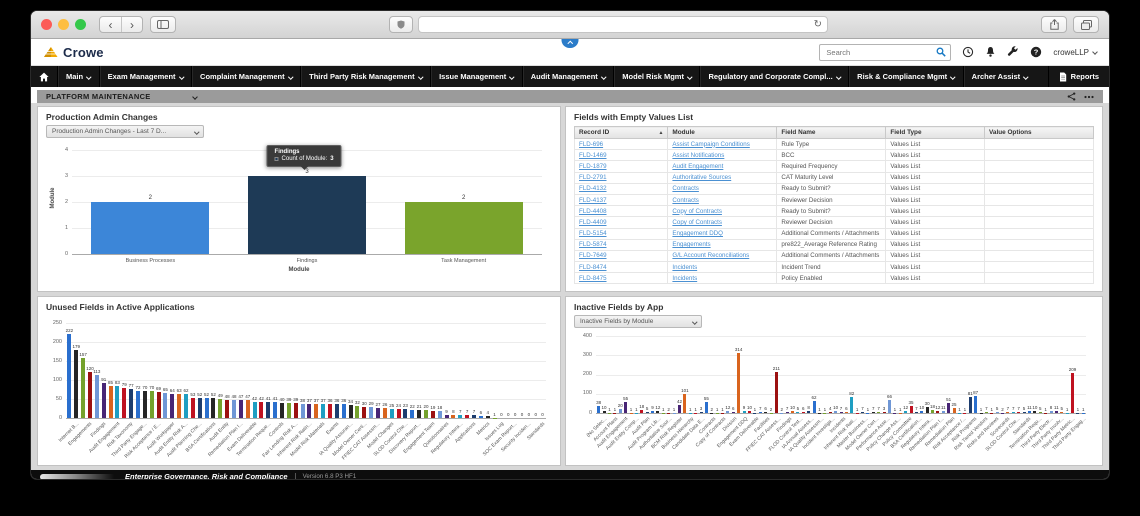  Describe the element at coordinates (1075, 52) in the screenshot. I see `user-menu: croweLLP` at that location.